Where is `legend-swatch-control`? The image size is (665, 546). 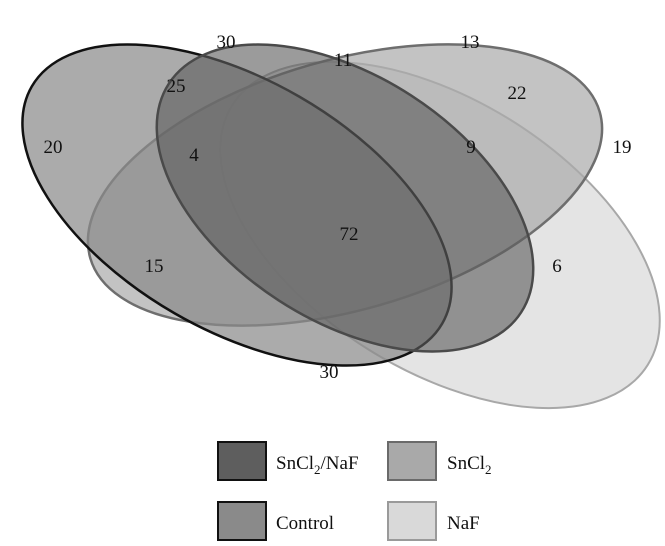 legend-swatch-control is located at coordinates (242, 521).